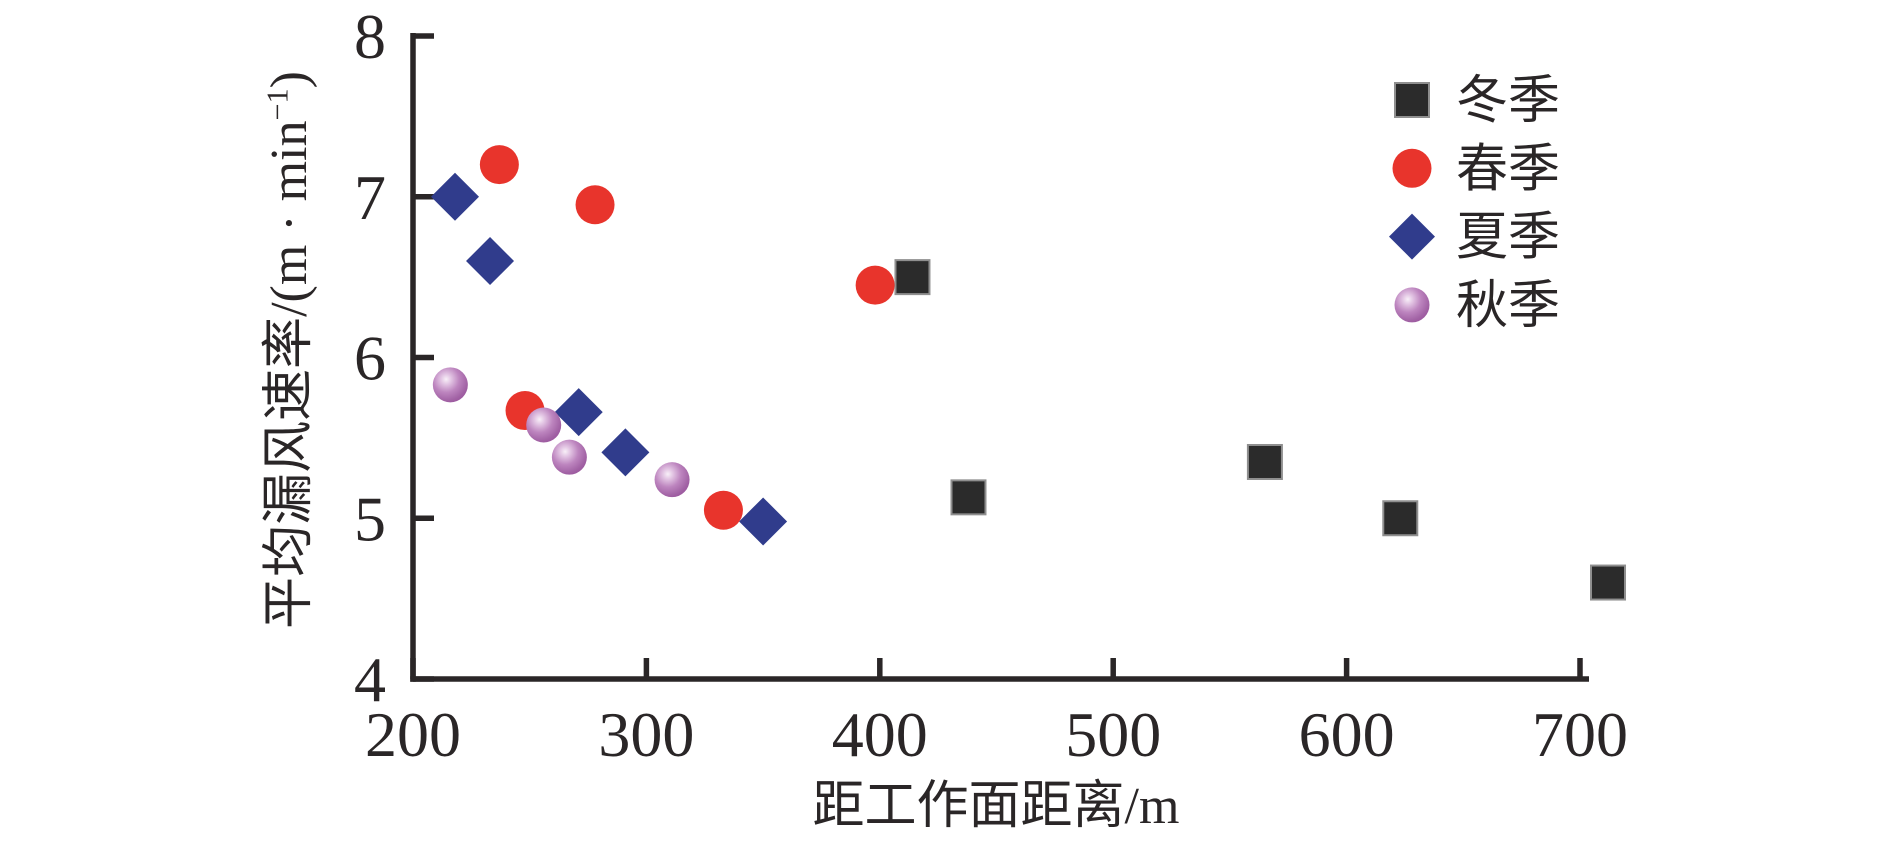  Describe the element at coordinates (370, 679) in the screenshot. I see `y-tick-label: 4` at that location.